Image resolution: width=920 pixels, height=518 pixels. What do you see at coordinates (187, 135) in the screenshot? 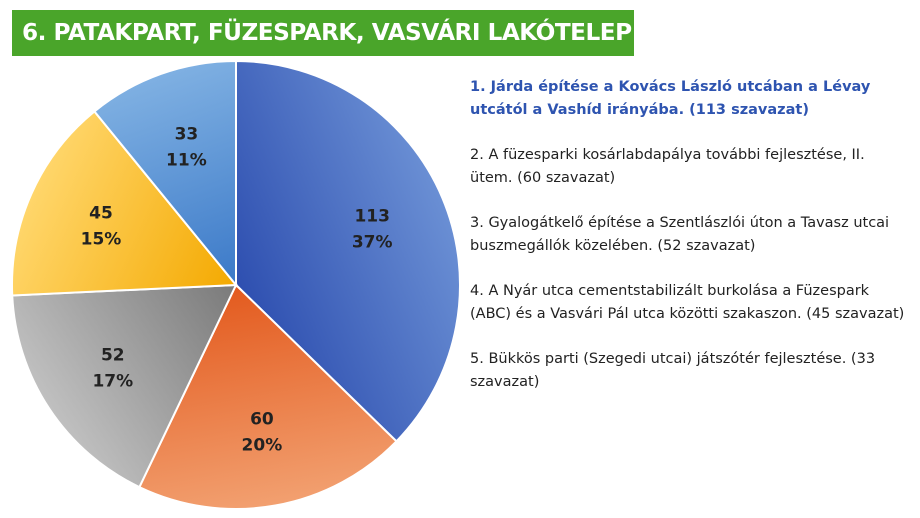
I see `slice-value-label-5: 33` at bounding box center [187, 135].